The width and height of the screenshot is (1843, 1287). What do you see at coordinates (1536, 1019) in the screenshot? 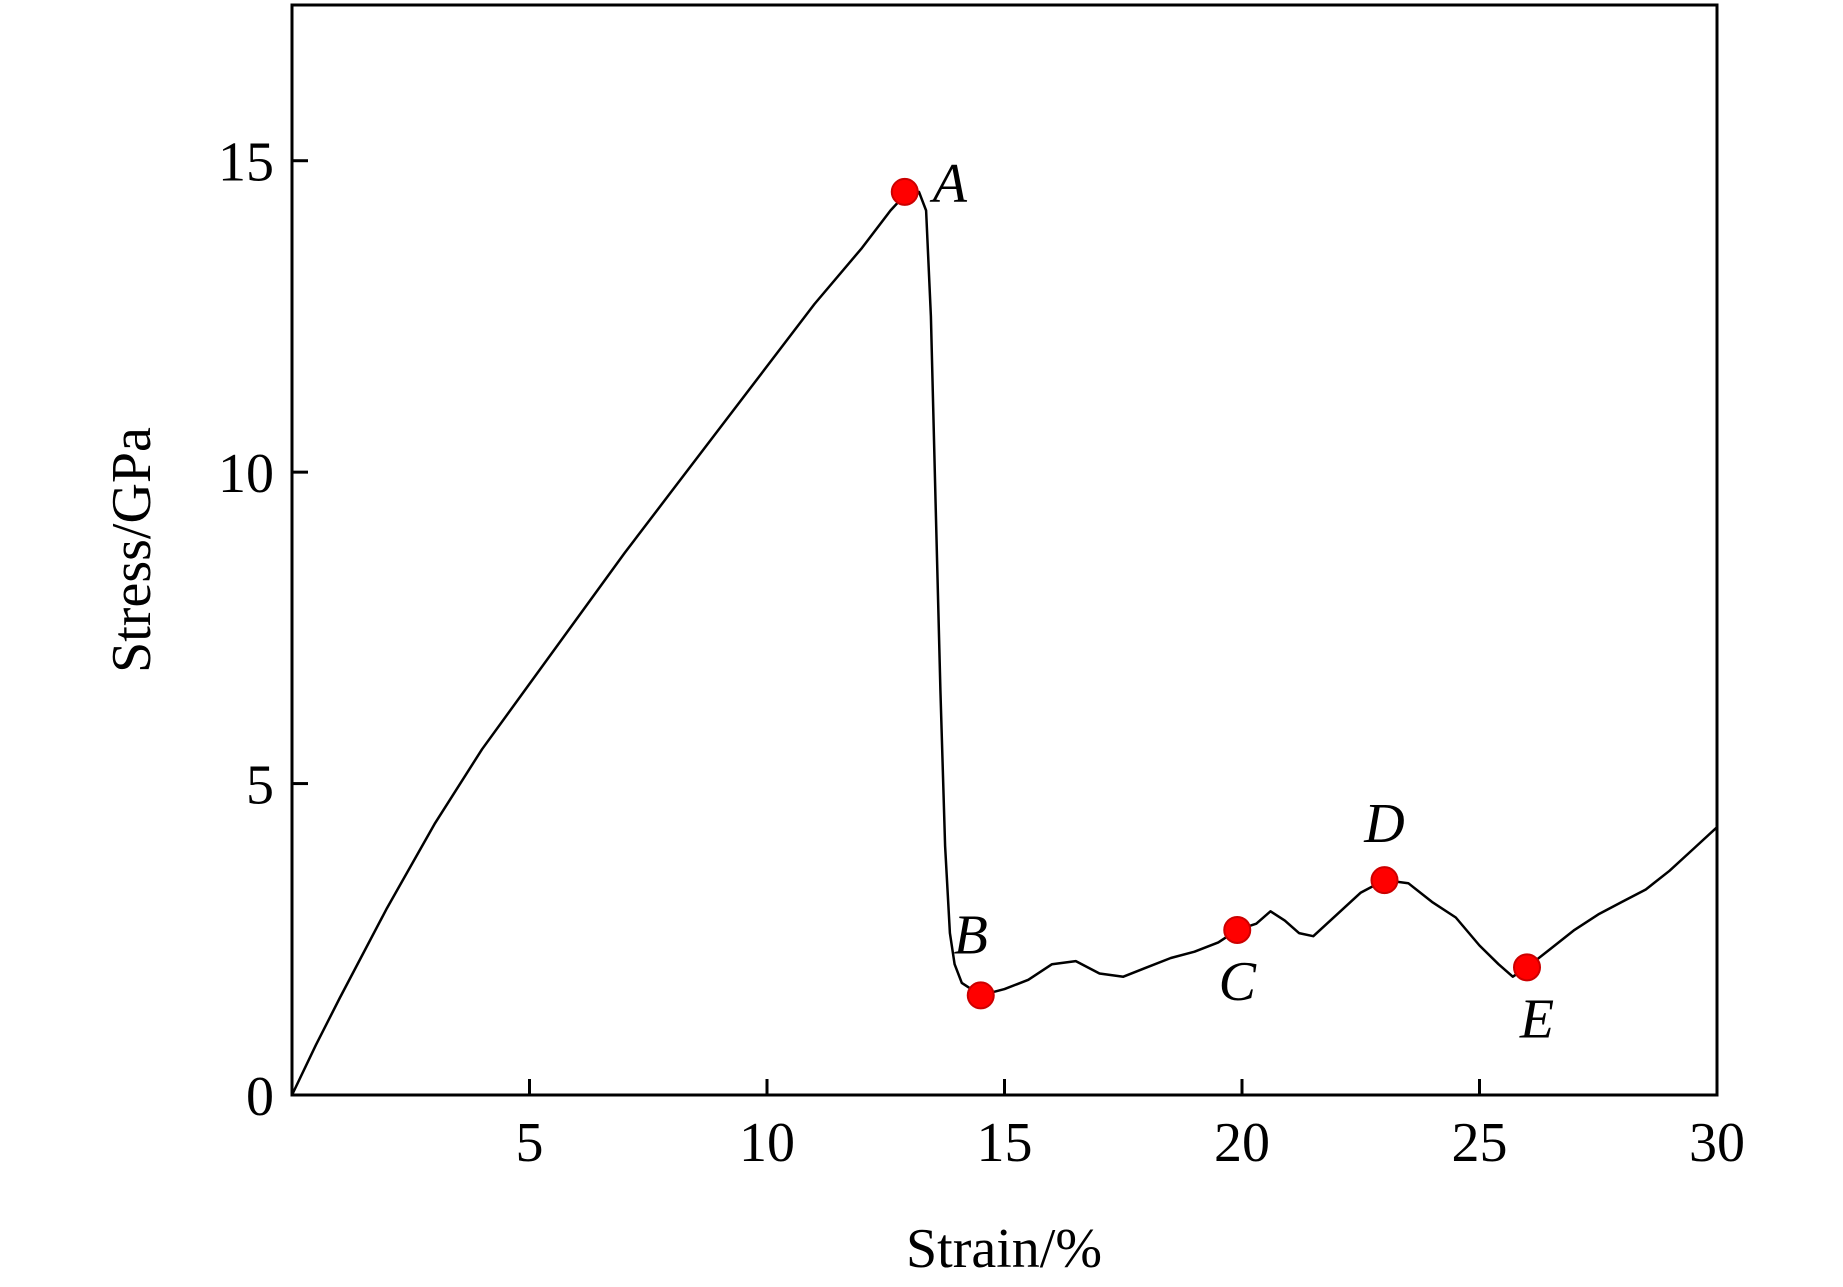
I see `marker-label-e: E` at bounding box center [1536, 1019].